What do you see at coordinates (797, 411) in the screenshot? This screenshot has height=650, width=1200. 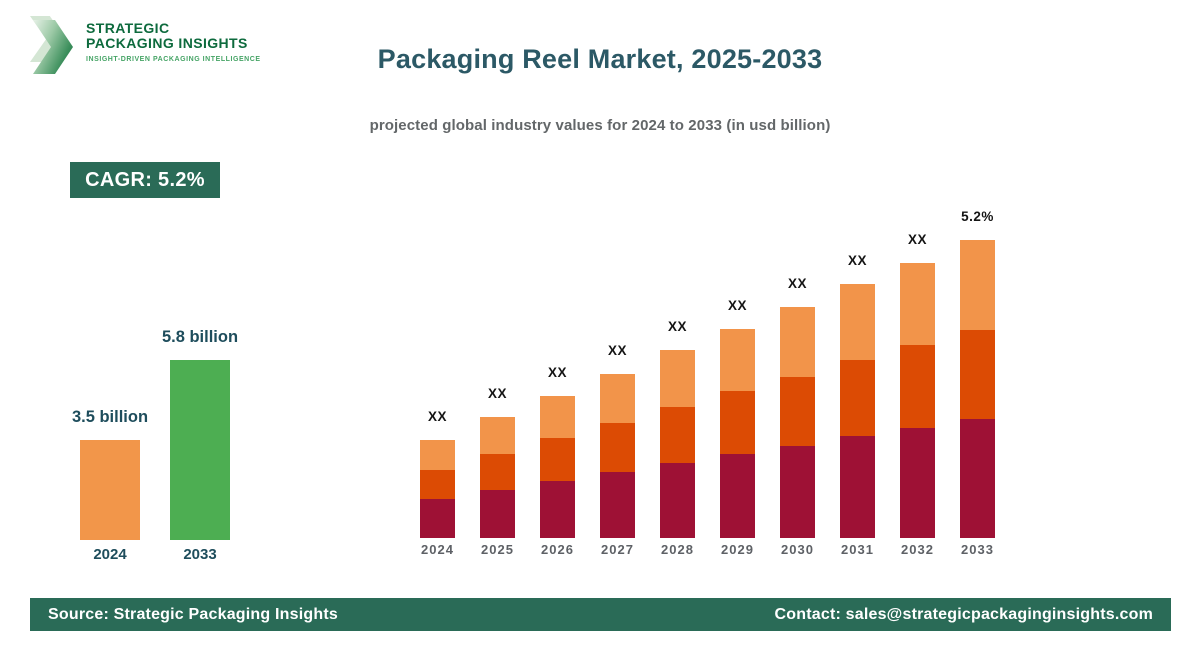 I see `stacked-bar-2030-middle-segment` at bounding box center [797, 411].